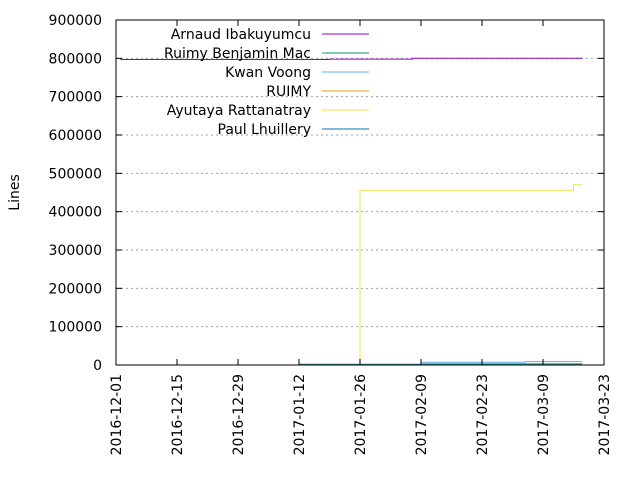 This screenshot has width=640, height=480. I want to click on y-tick-label: 400000, so click(75, 213).